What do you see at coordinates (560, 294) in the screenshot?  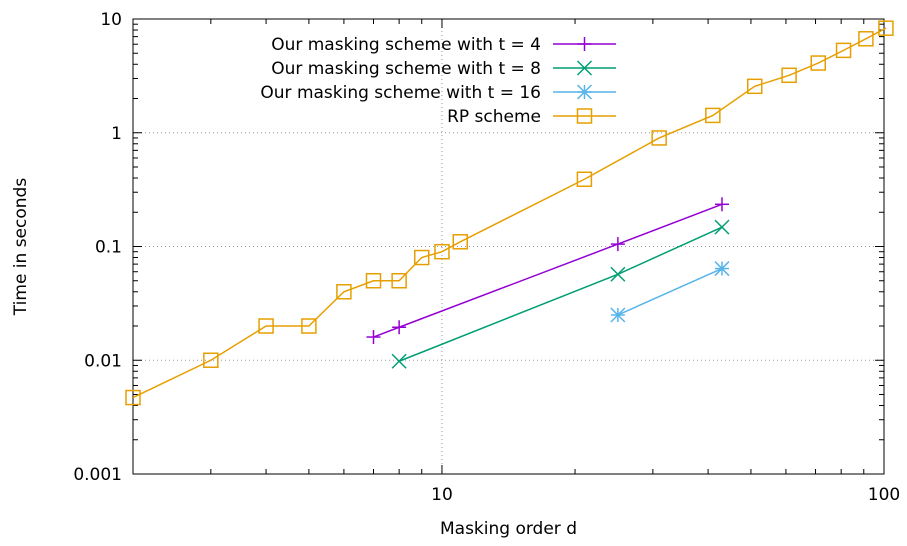 I see `series-1-line` at bounding box center [560, 294].